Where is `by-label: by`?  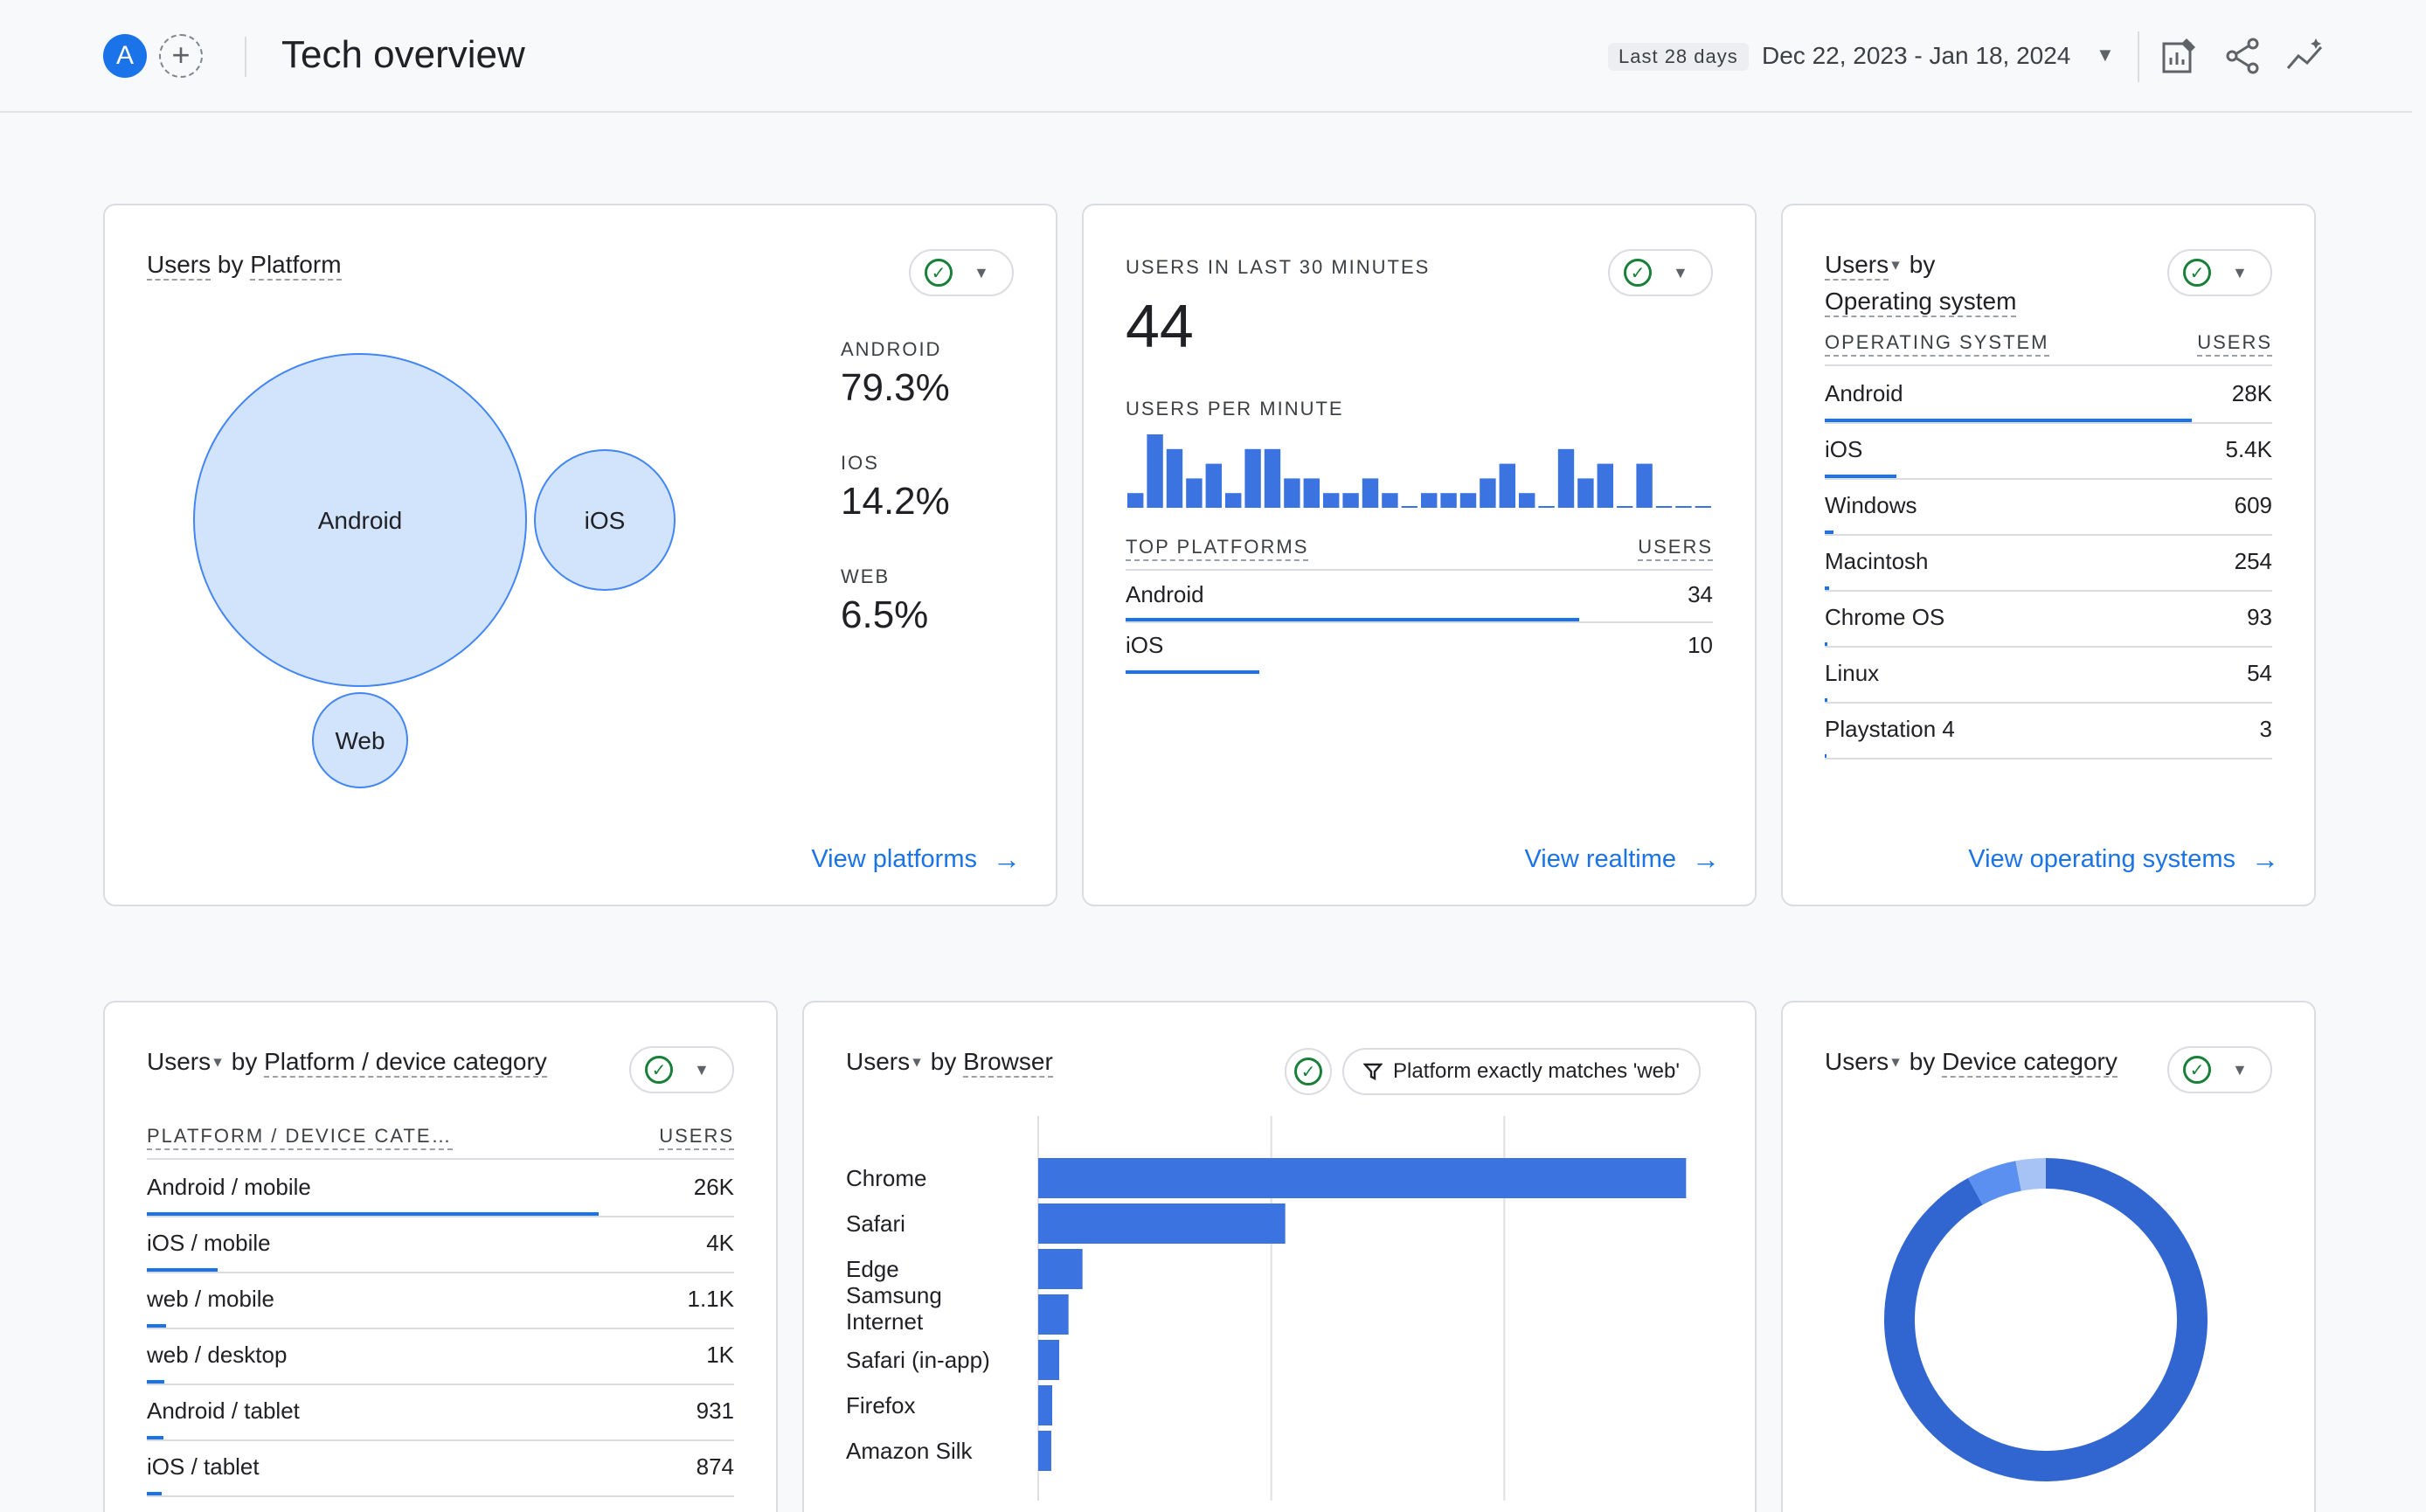
by-label: by is located at coordinates (943, 1061).